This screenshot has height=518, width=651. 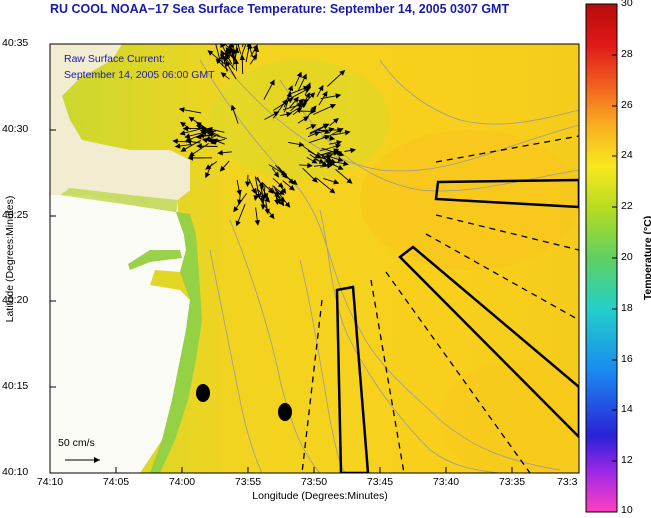 I want to click on x-tick-label: 73:50, so click(x=314, y=482).